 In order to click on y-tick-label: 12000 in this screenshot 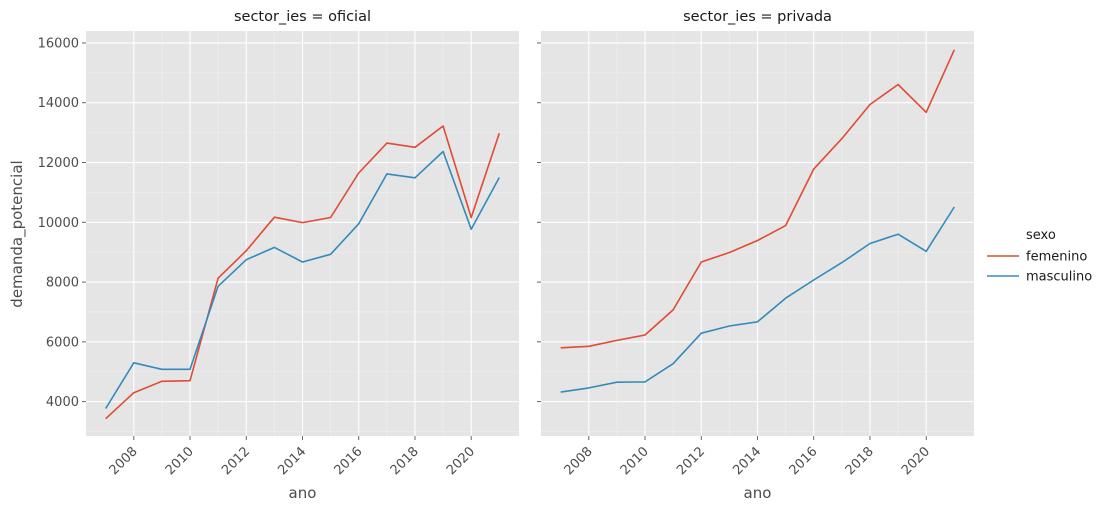, I will do `click(58, 163)`.